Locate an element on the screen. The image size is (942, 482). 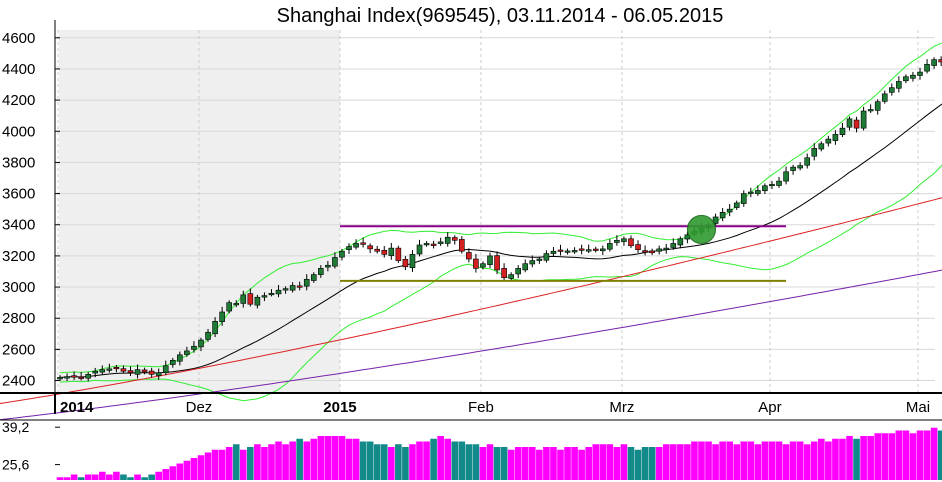
y-tick-label: 4200 is located at coordinates (18, 100).